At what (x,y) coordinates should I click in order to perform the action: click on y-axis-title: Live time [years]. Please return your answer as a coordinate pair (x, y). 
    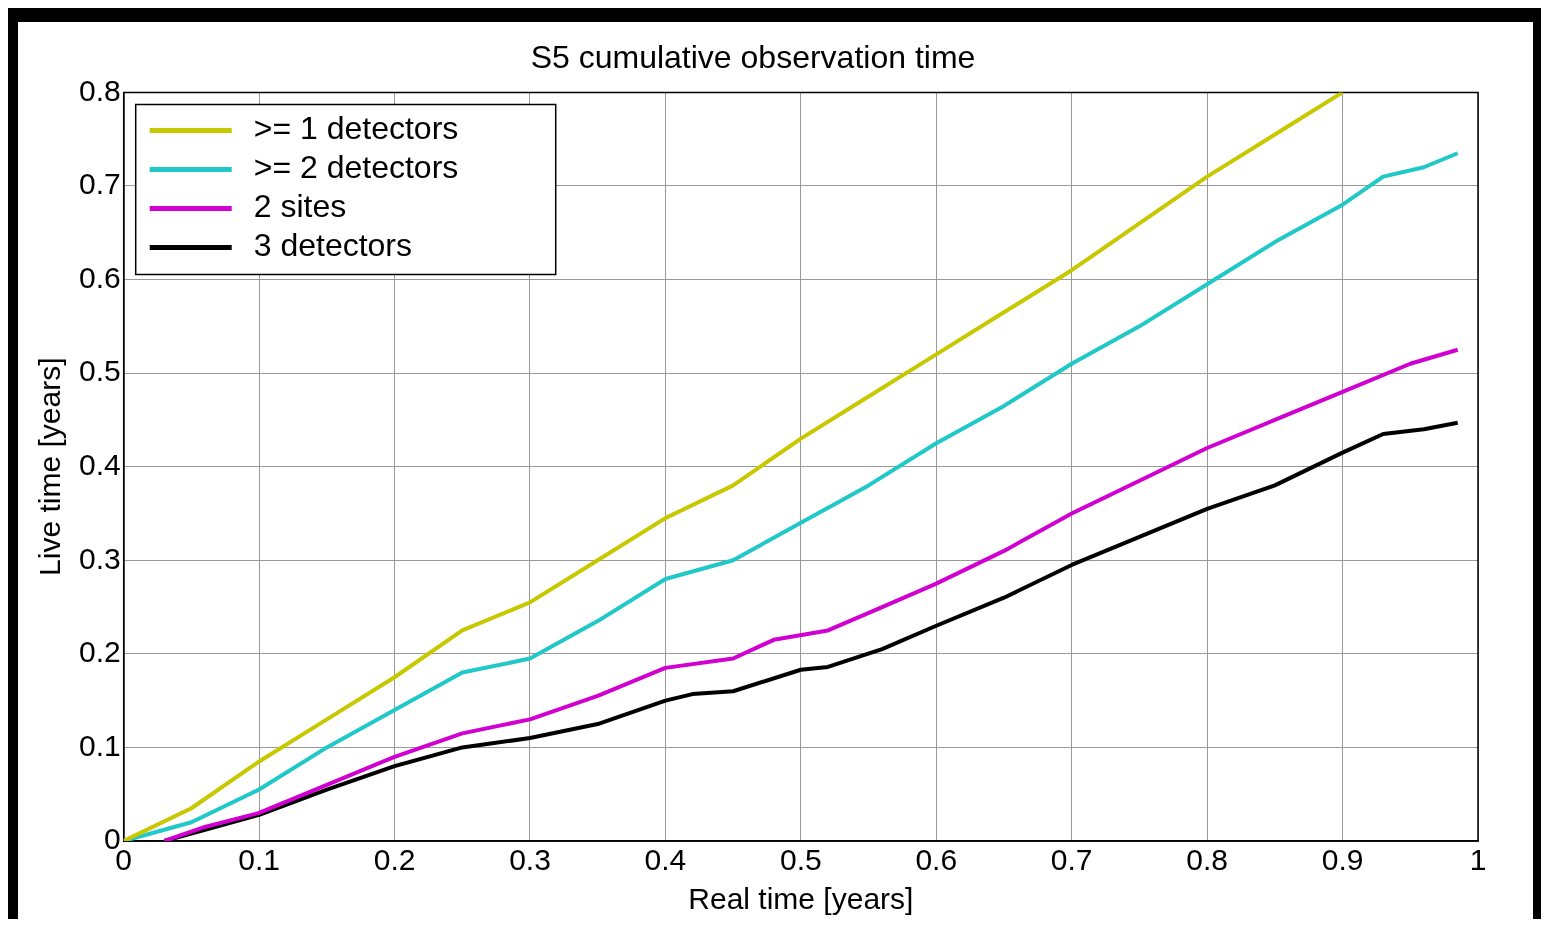
    Looking at the image, I should click on (50, 466).